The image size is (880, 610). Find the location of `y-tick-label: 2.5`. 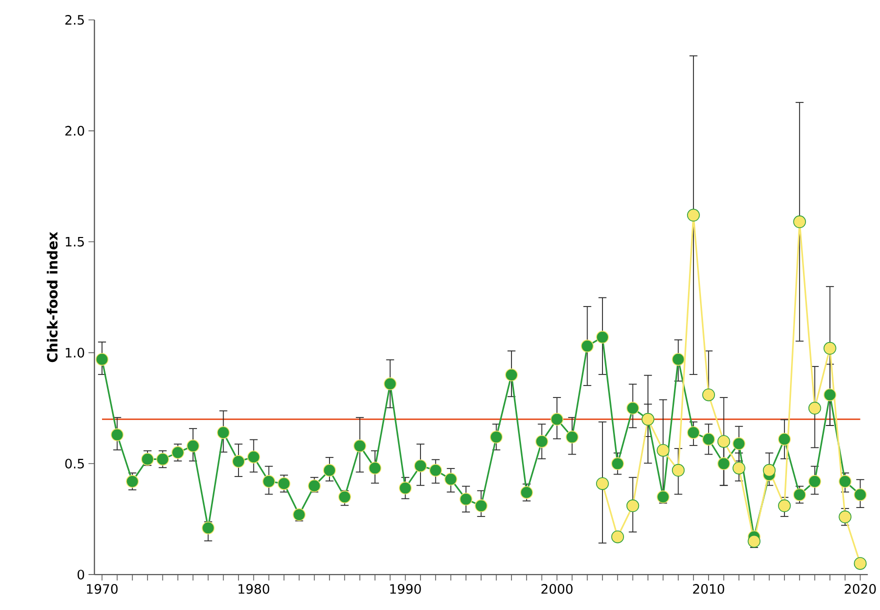

y-tick-label: 2.5 is located at coordinates (74, 19).